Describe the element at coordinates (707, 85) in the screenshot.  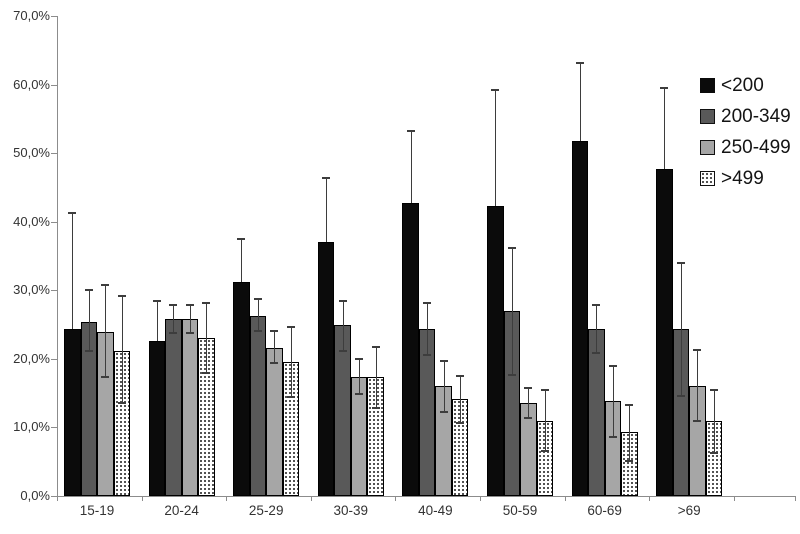
I see `legend-swatch-black-icon` at that location.